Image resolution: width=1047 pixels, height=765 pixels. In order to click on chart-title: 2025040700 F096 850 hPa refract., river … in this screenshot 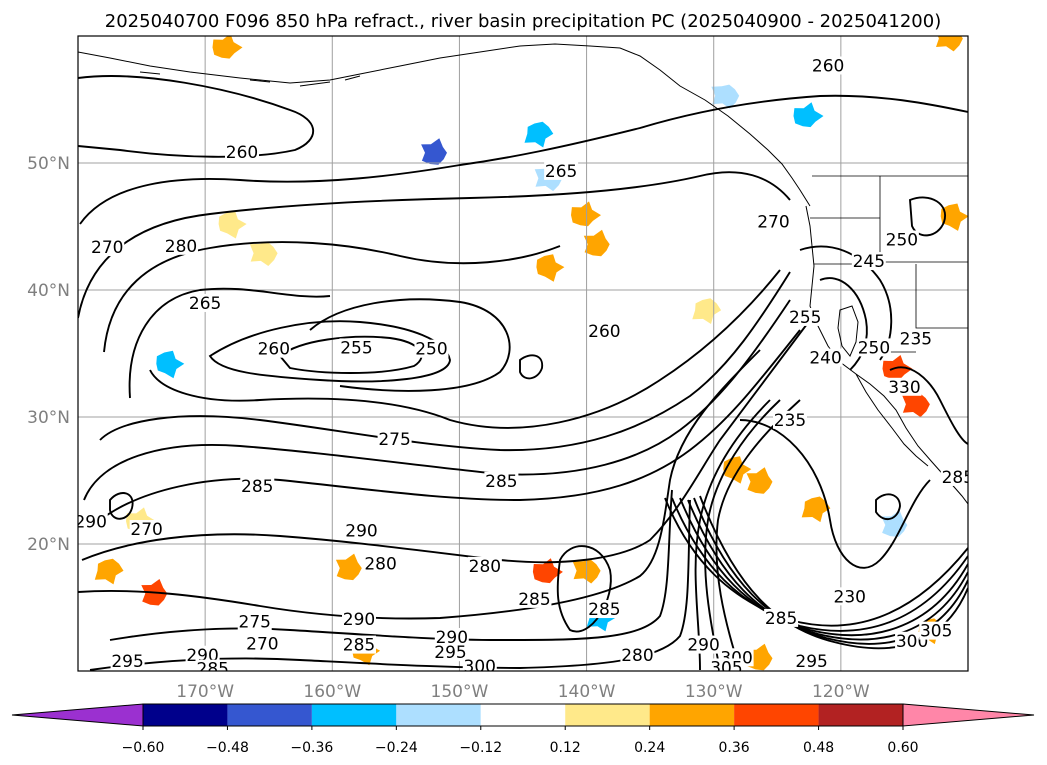, I will do `click(523, 21)`.